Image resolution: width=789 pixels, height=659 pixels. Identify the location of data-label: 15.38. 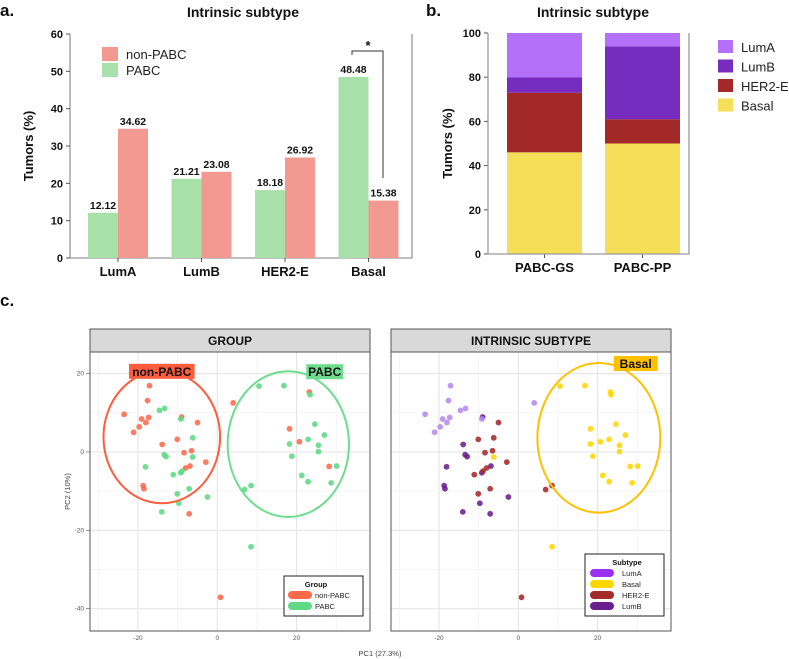
(383, 194).